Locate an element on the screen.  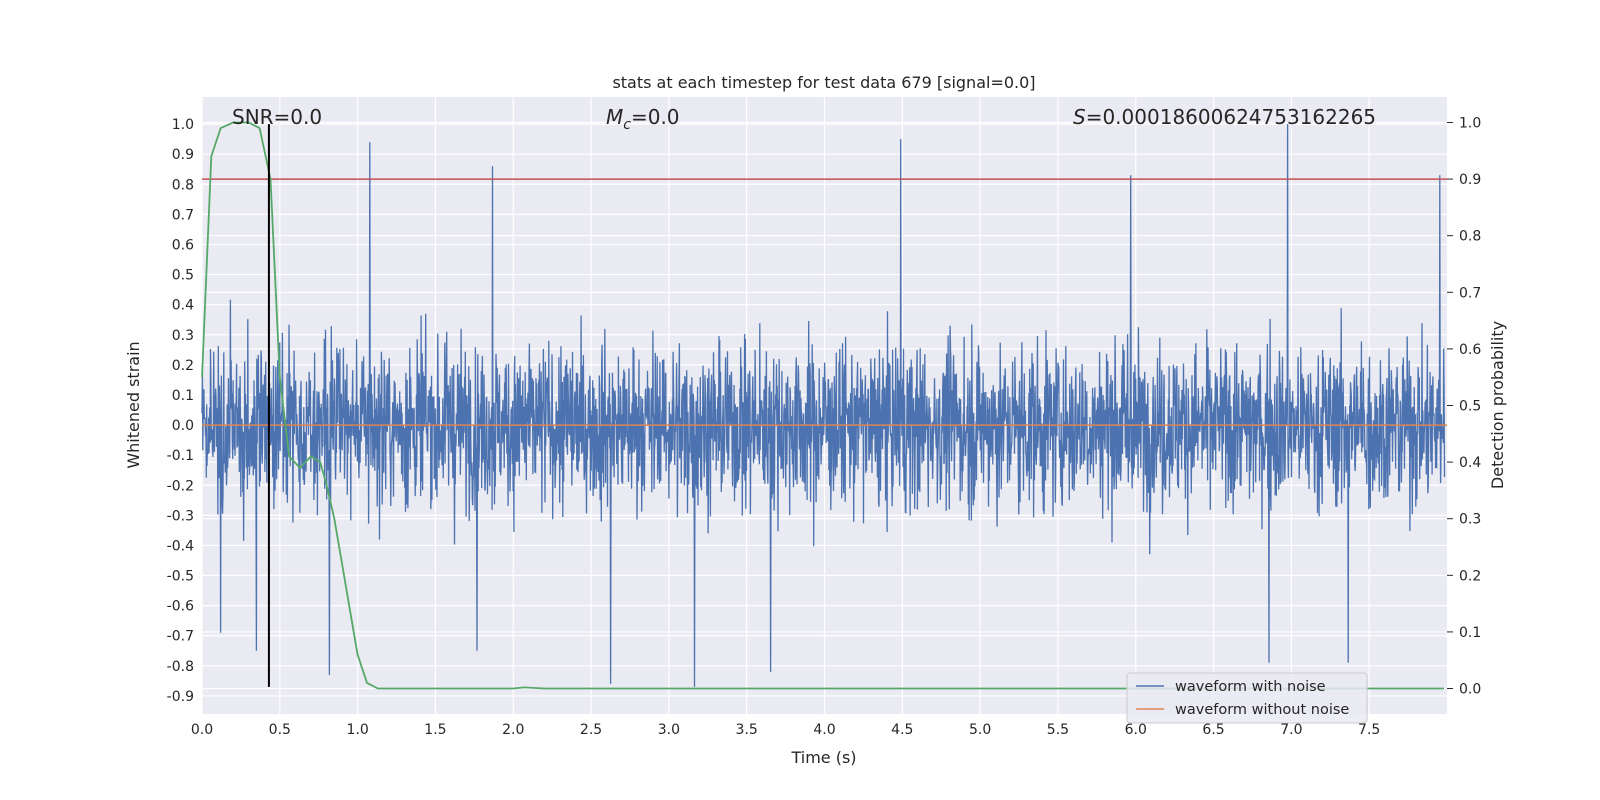
y-right-tick-label: 0.0 is located at coordinates (1470, 690).